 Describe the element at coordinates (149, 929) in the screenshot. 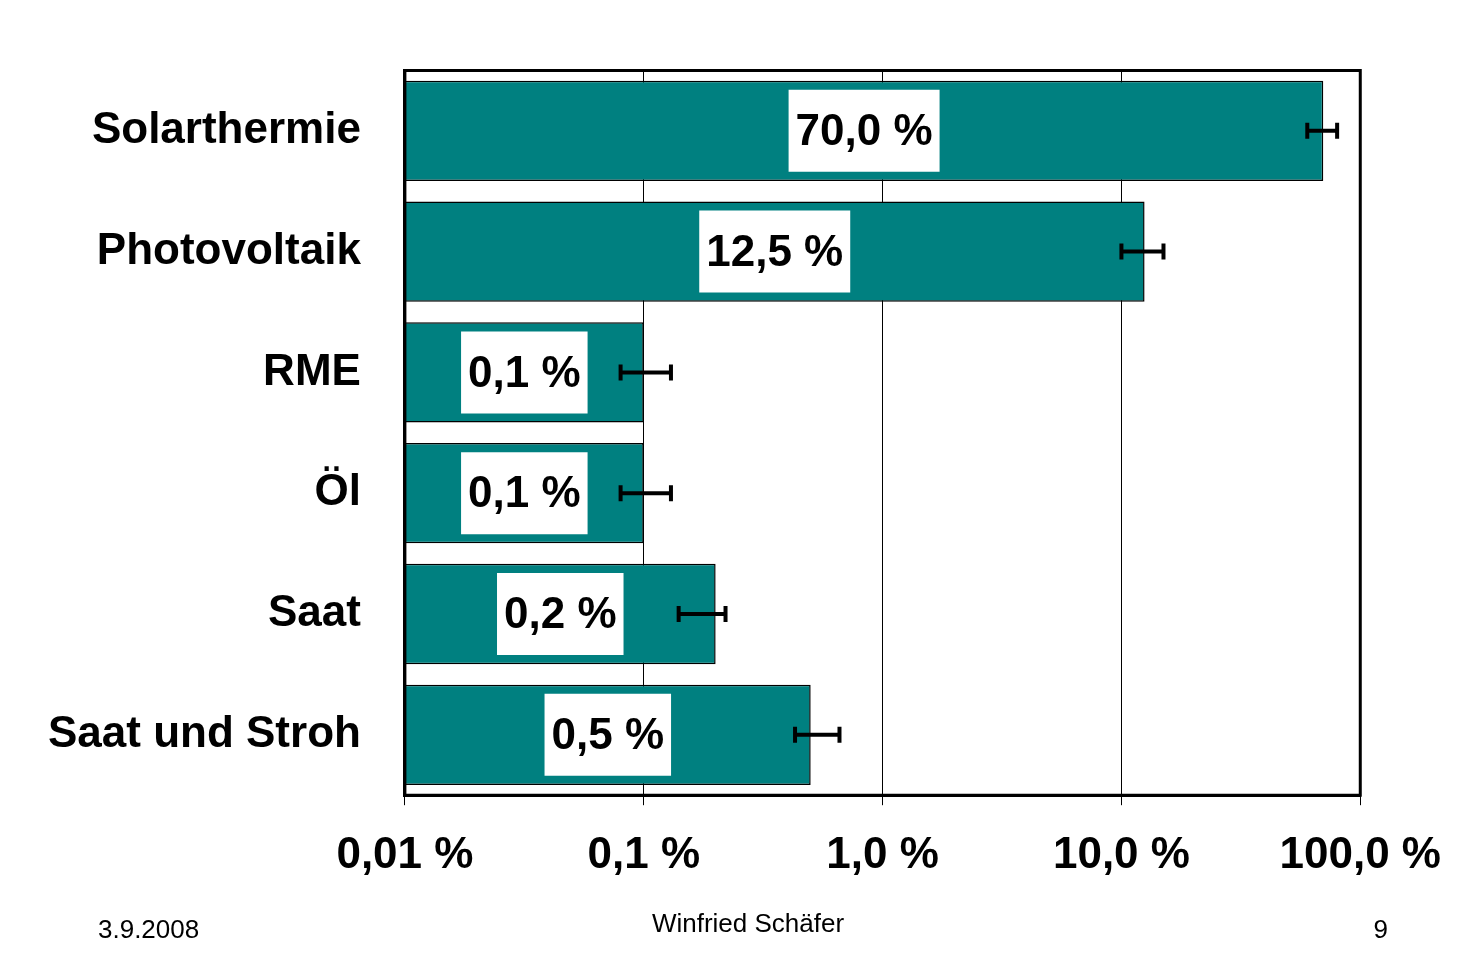

I see `text: 3.9.2008` at that location.